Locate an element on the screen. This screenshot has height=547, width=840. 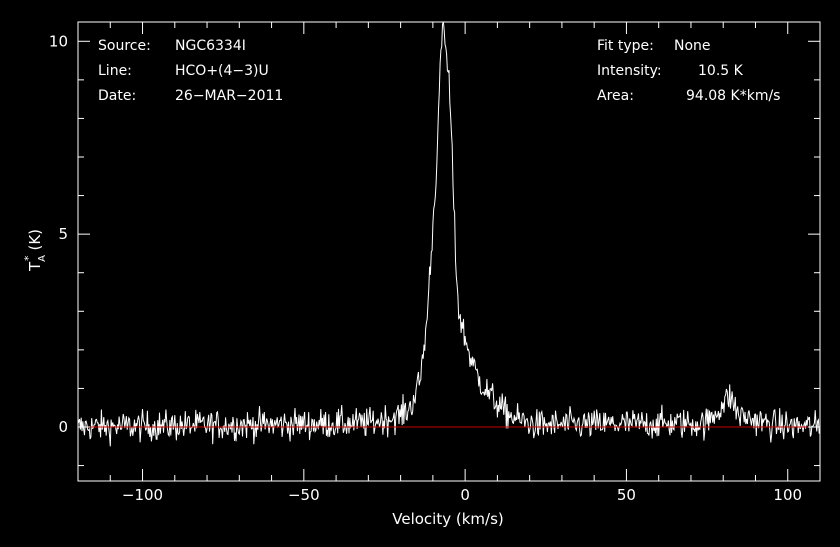
line-label: Line: is located at coordinates (115, 71).